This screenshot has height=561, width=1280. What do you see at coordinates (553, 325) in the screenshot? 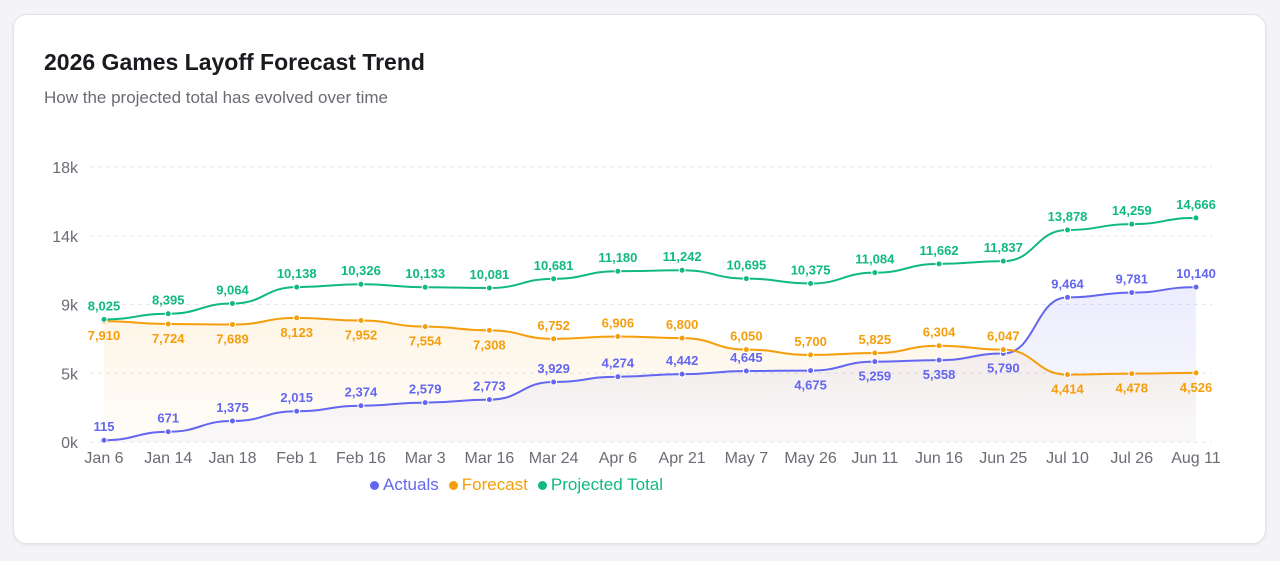
I see `data-label-forecast: 6,752` at bounding box center [553, 325].